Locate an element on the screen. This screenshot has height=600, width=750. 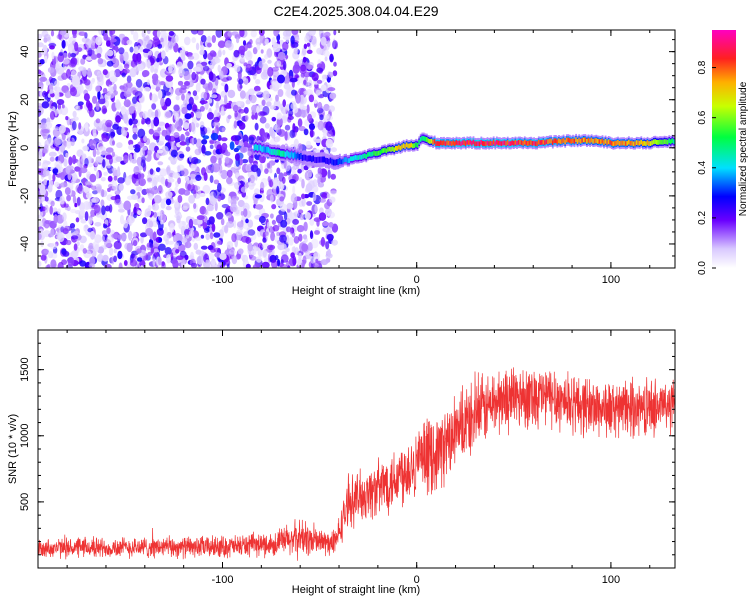
y-tick-label: 1000 is located at coordinates (25, 436).